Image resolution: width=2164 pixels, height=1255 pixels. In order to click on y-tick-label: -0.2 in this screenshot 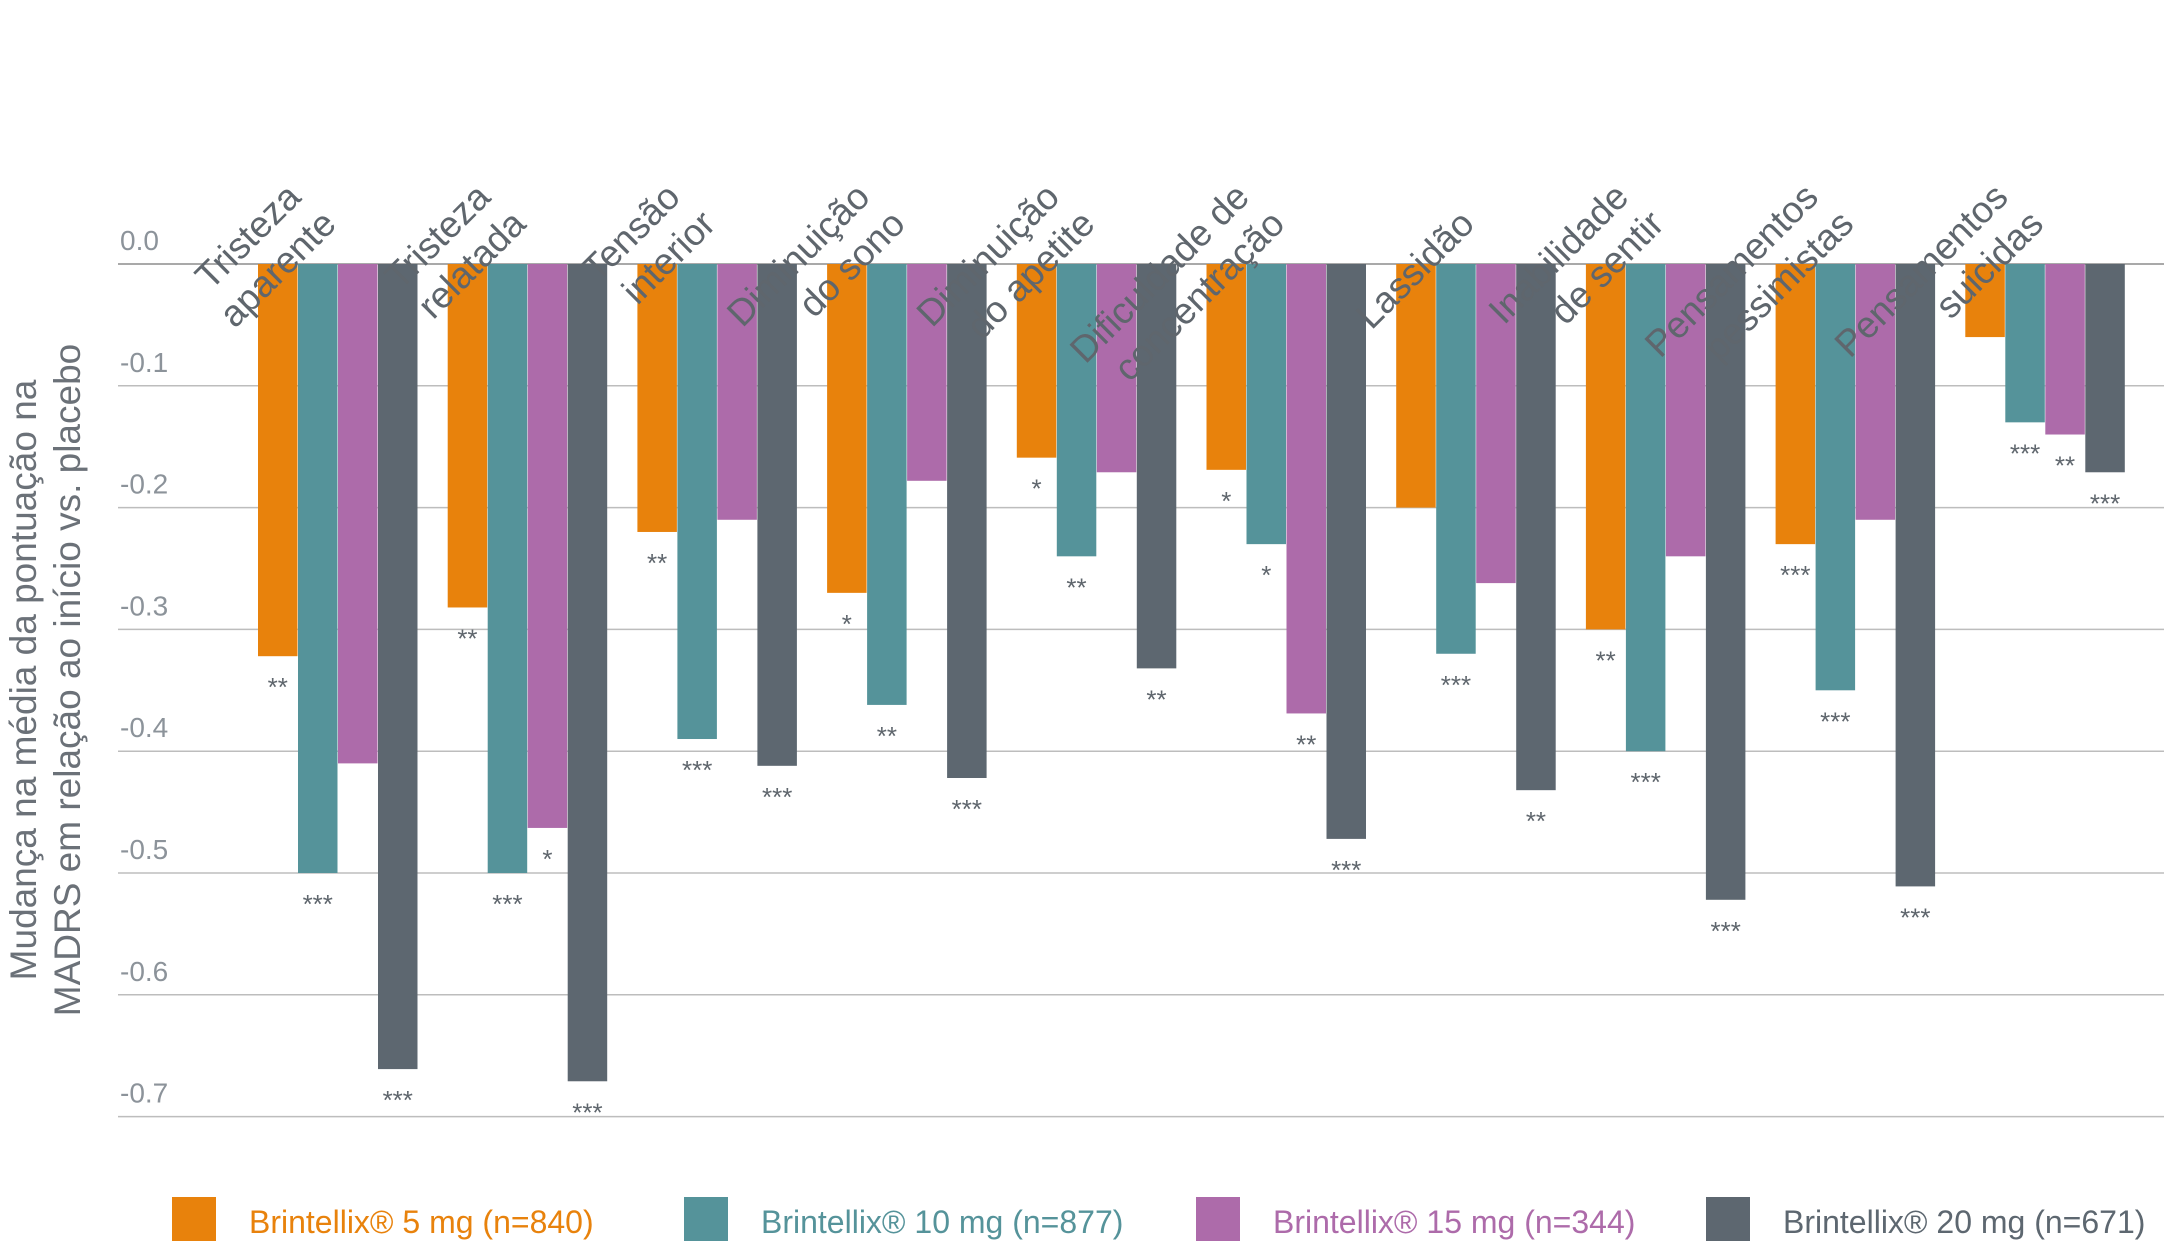, I will do `click(144, 484)`.